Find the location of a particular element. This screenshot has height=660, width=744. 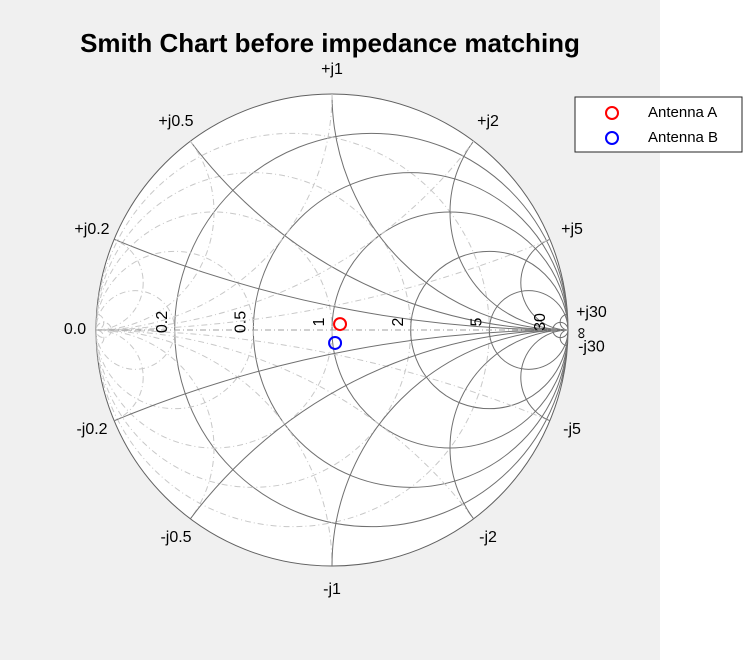

reactance-label: -j1 is located at coordinates (332, 589).